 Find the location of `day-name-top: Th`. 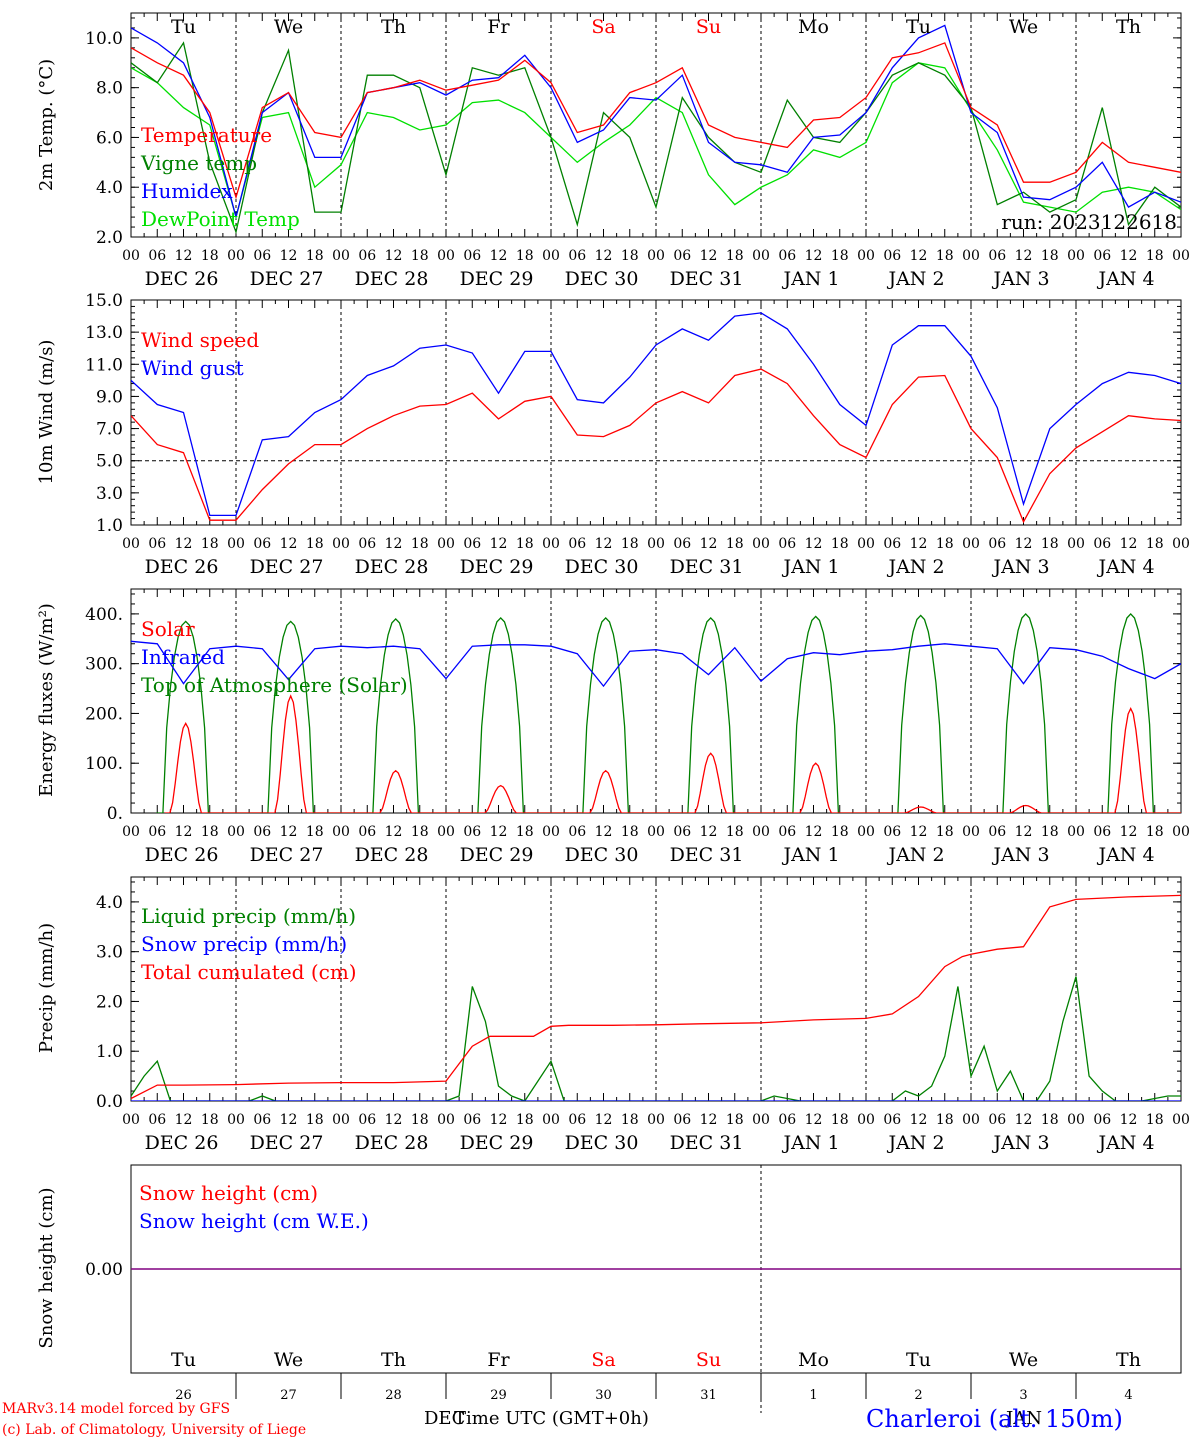

day-name-top: Th is located at coordinates (1128, 27).